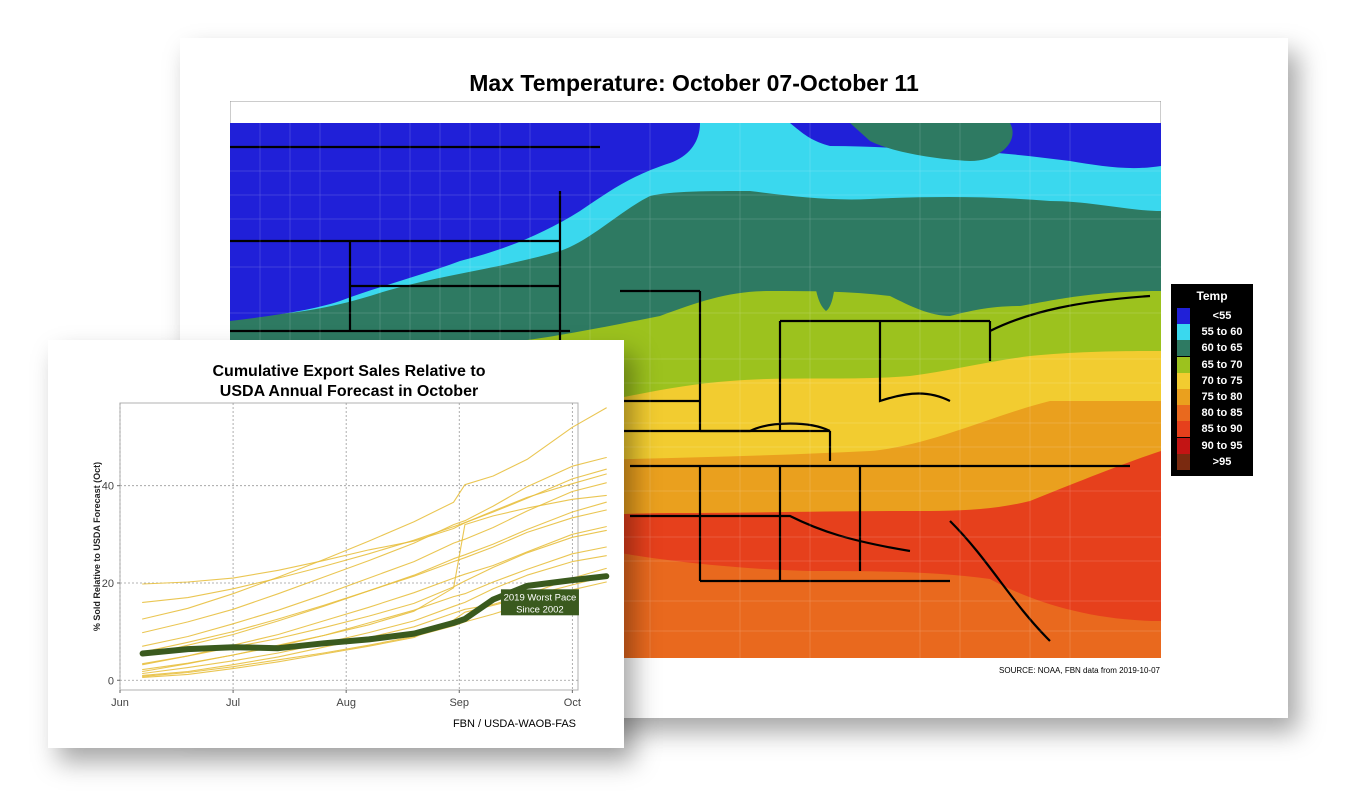 Image resolution: width=1363 pixels, height=792 pixels. What do you see at coordinates (111, 681) in the screenshot?
I see `y-tick-label: 0` at bounding box center [111, 681].